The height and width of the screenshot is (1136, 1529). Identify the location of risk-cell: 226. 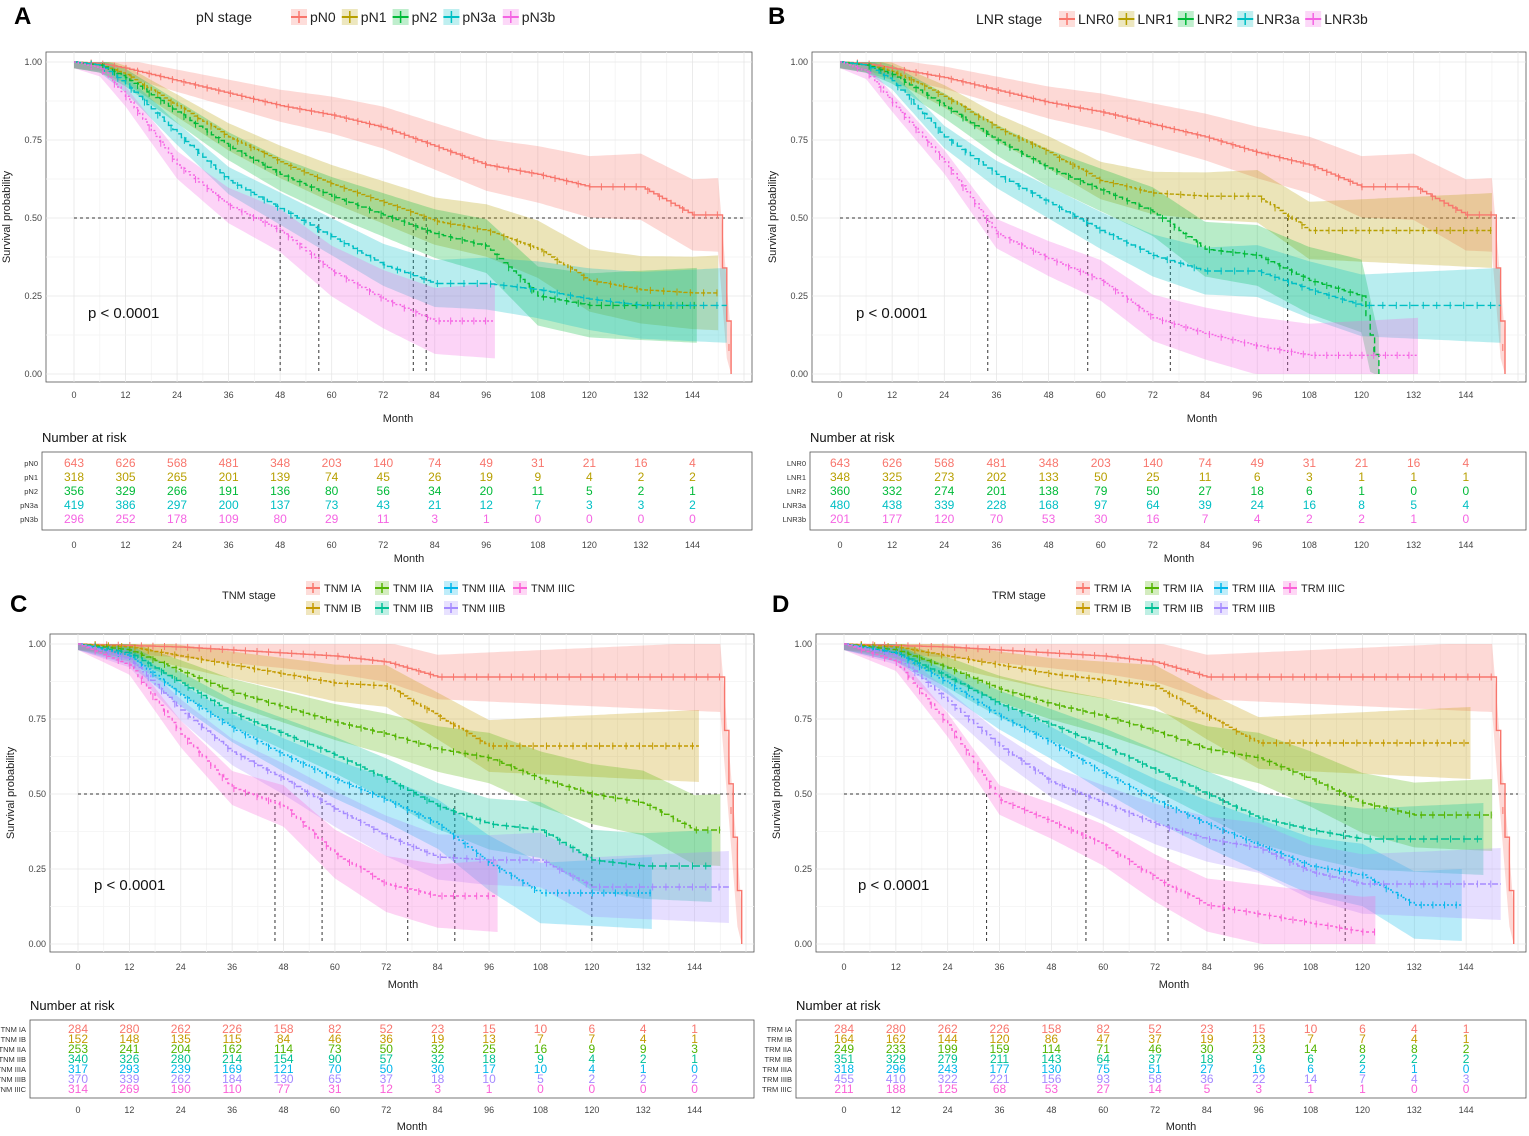
(1000, 1029).